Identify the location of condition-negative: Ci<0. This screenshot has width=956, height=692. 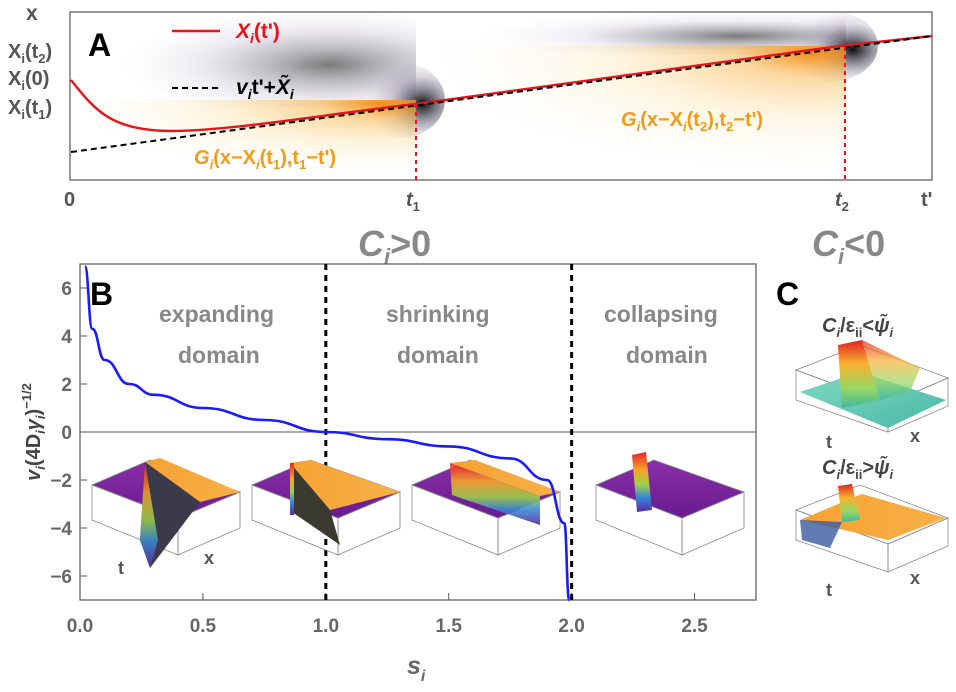
(848, 246).